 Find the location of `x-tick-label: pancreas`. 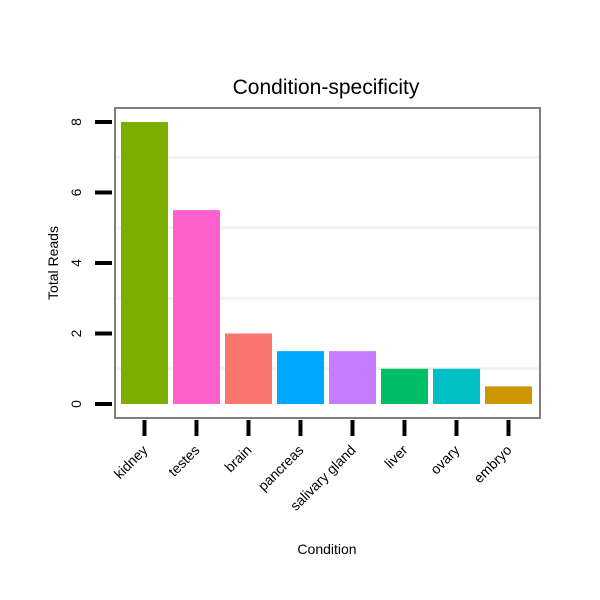

x-tick-label: pancreas is located at coordinates (281, 468).